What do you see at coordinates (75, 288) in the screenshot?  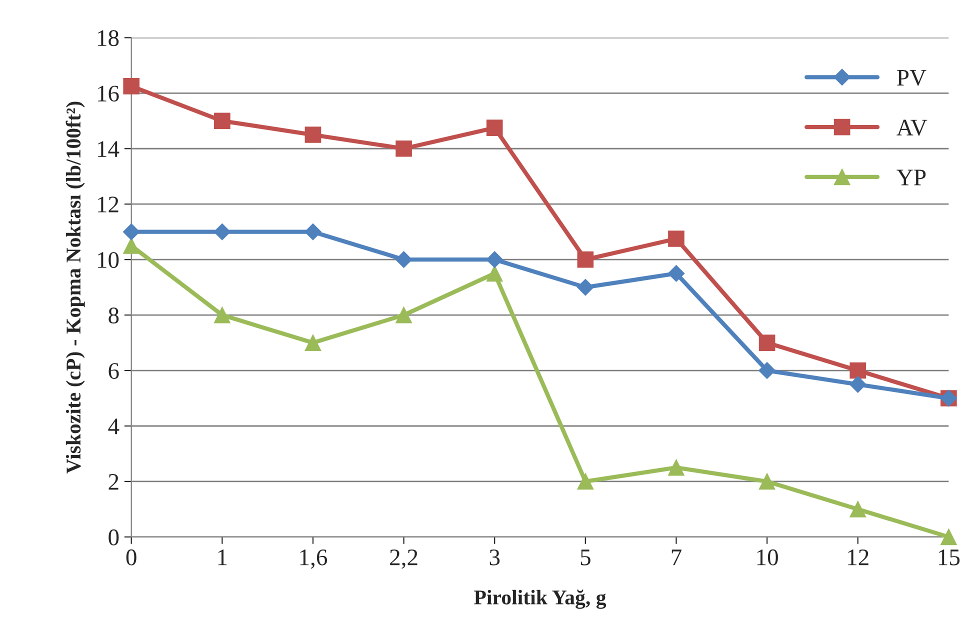 I see `y-axis-title: Viskozite (cP) - Kopma Noktası (lb/100ft²)` at bounding box center [75, 288].